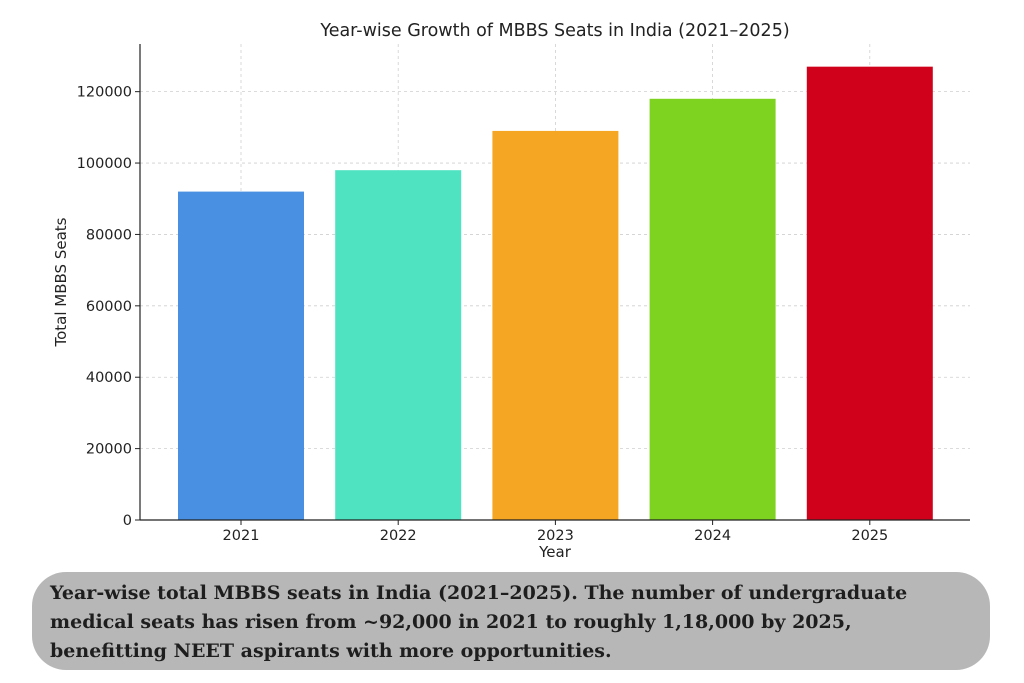 The image size is (1024, 683). I want to click on y-tick-label: 120000, so click(104, 93).